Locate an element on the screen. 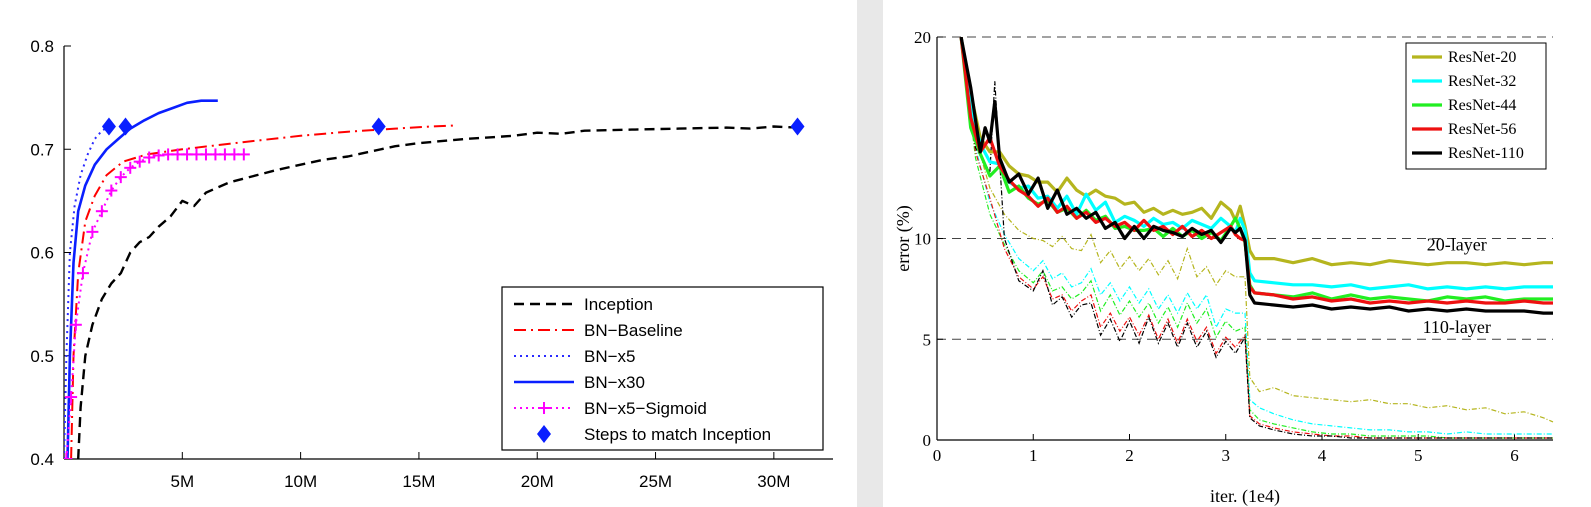  legend-label-inception: Inception is located at coordinates (618, 304).